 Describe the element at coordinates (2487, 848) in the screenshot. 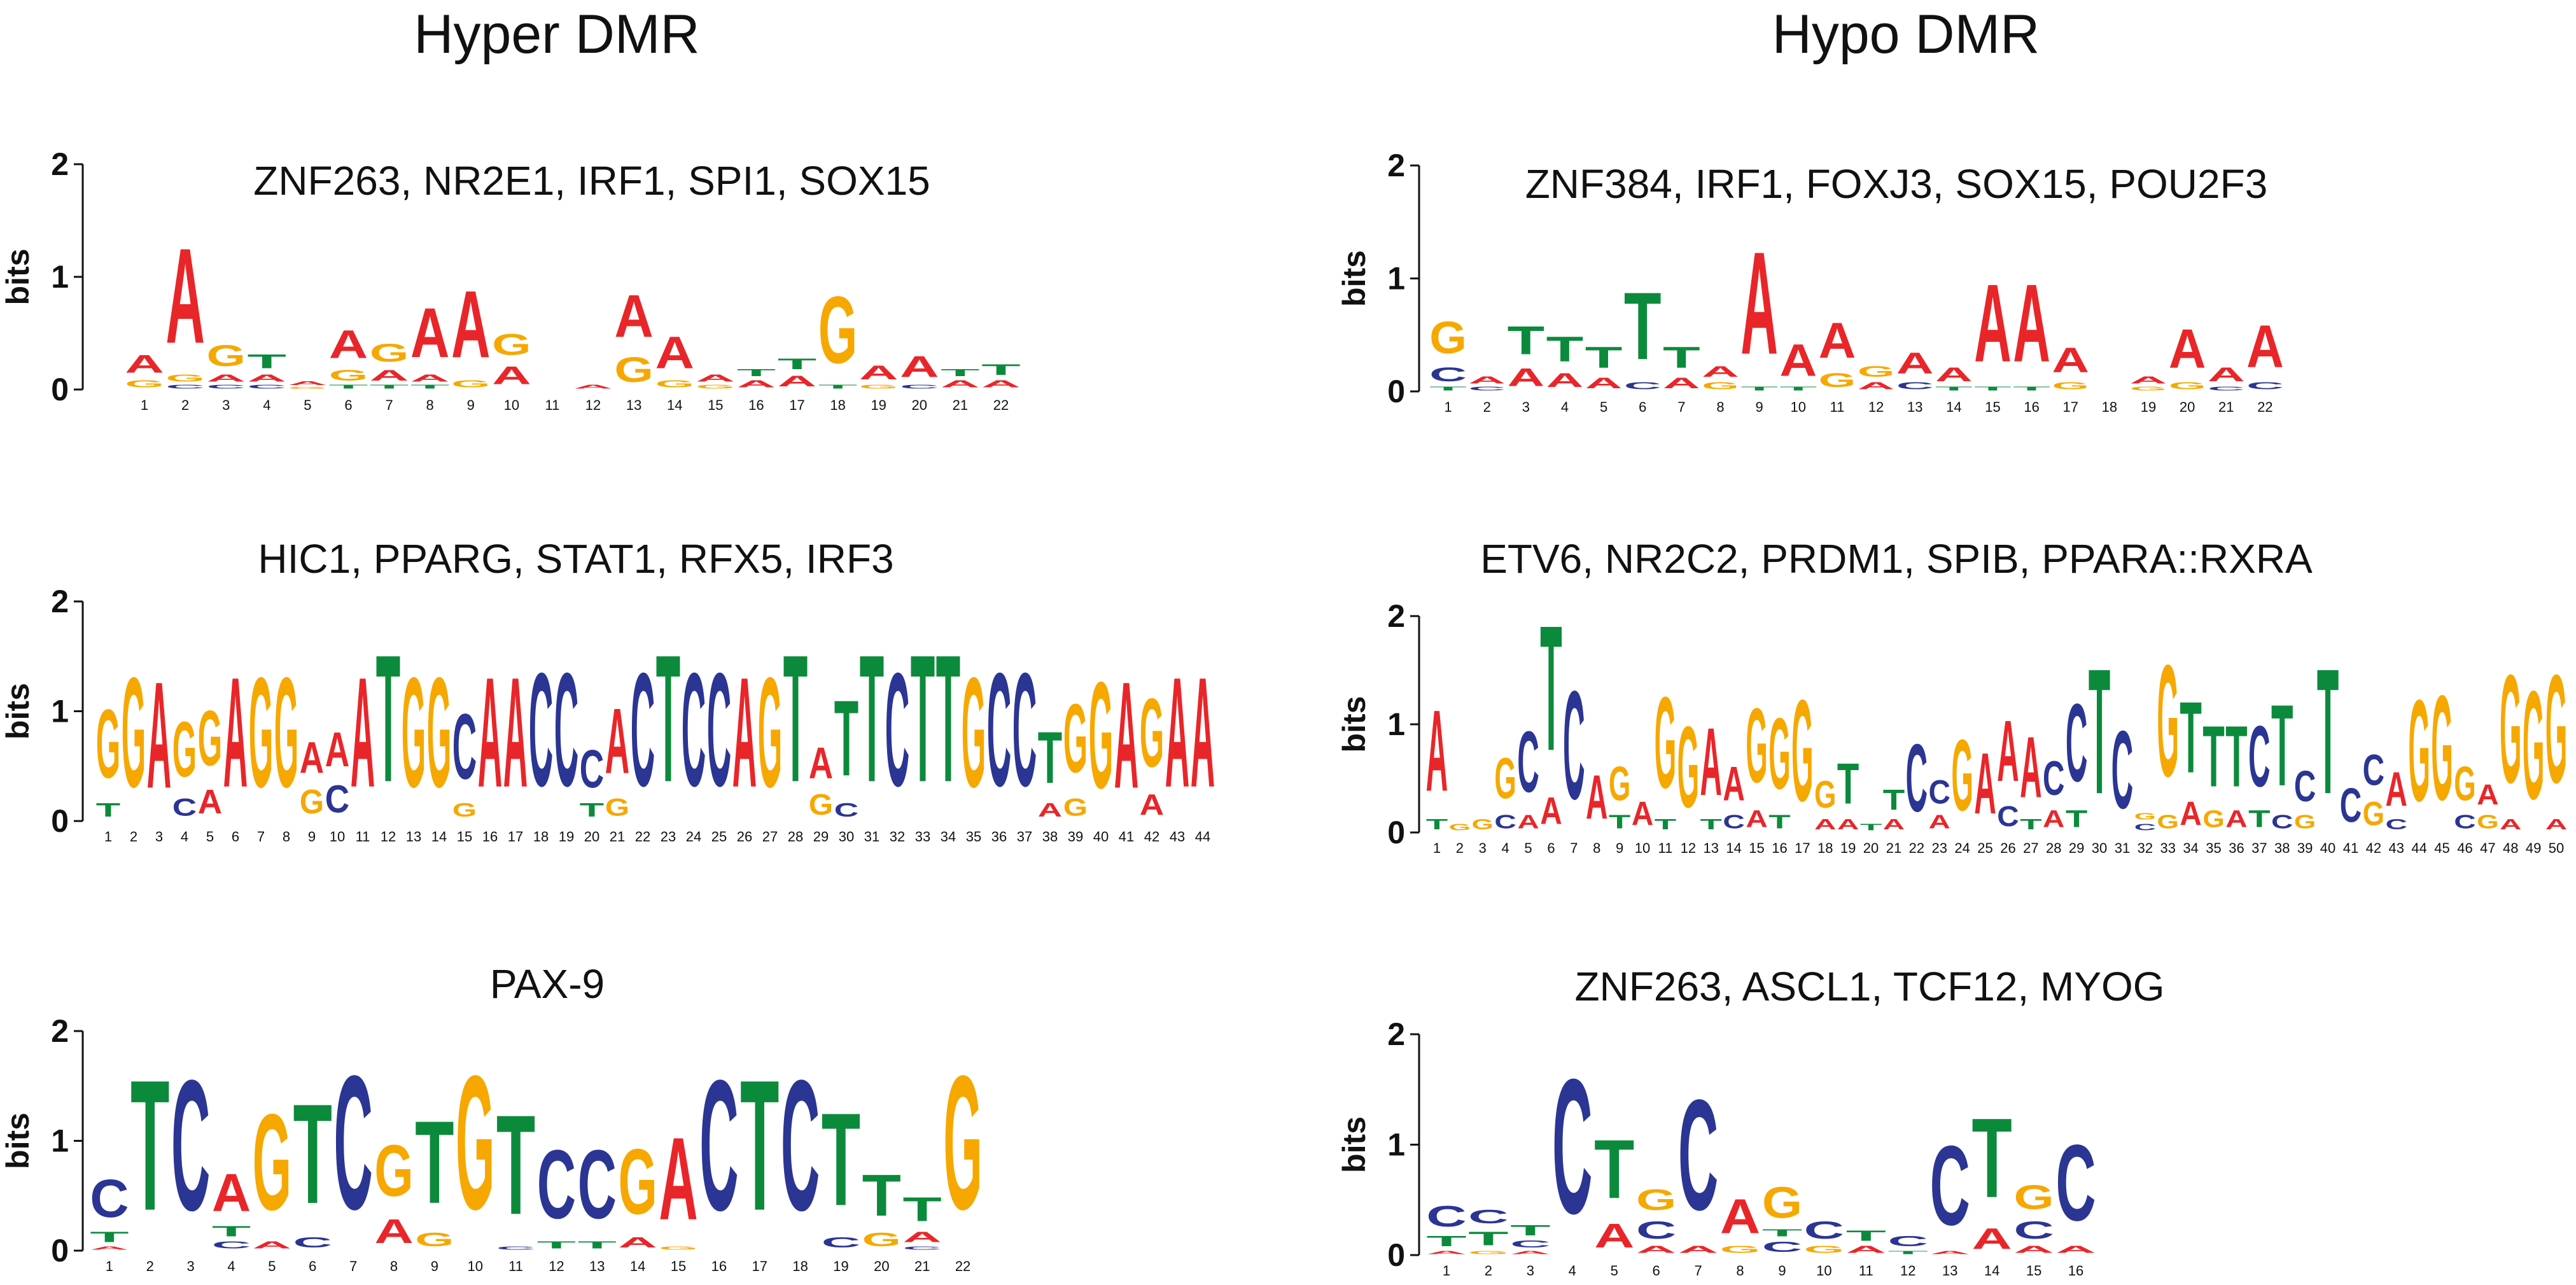

I see `position-label: 47` at that location.